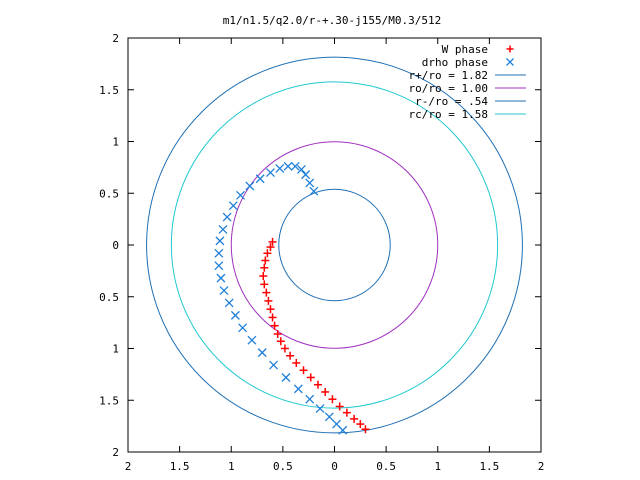 The height and width of the screenshot is (480, 640). What do you see at coordinates (180, 466) in the screenshot?
I see `x-tick-label-1: 1.5` at bounding box center [180, 466].